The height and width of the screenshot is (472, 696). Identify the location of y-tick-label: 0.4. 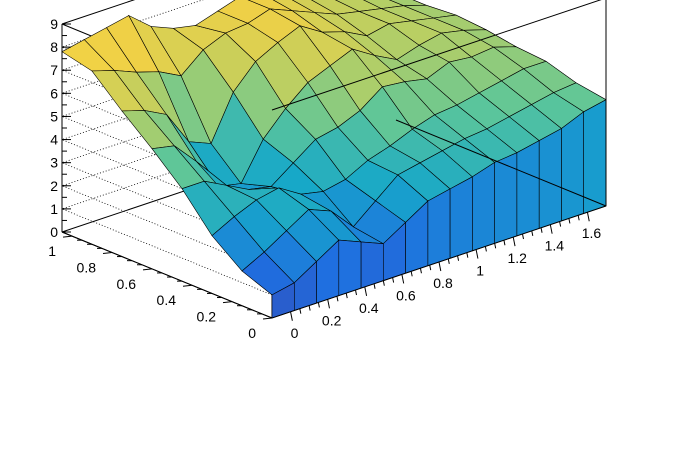
(167, 300).